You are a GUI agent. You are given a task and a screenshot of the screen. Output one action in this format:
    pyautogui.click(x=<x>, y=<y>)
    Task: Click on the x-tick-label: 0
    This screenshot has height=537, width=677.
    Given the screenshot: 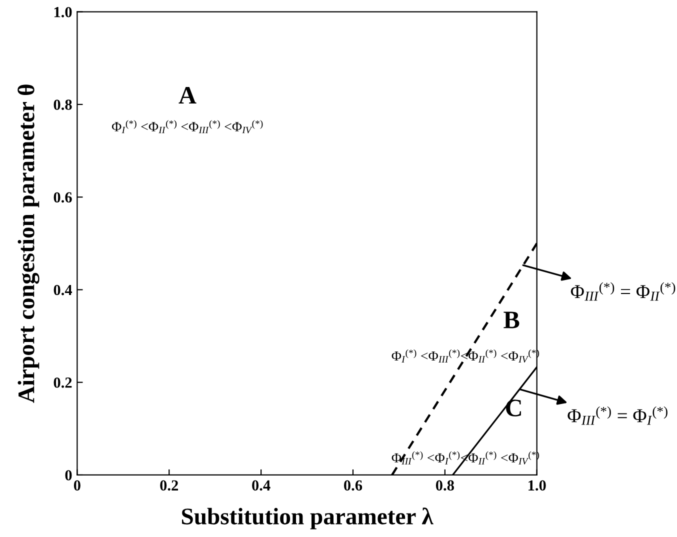 What is the action you would take?
    pyautogui.click(x=77, y=485)
    